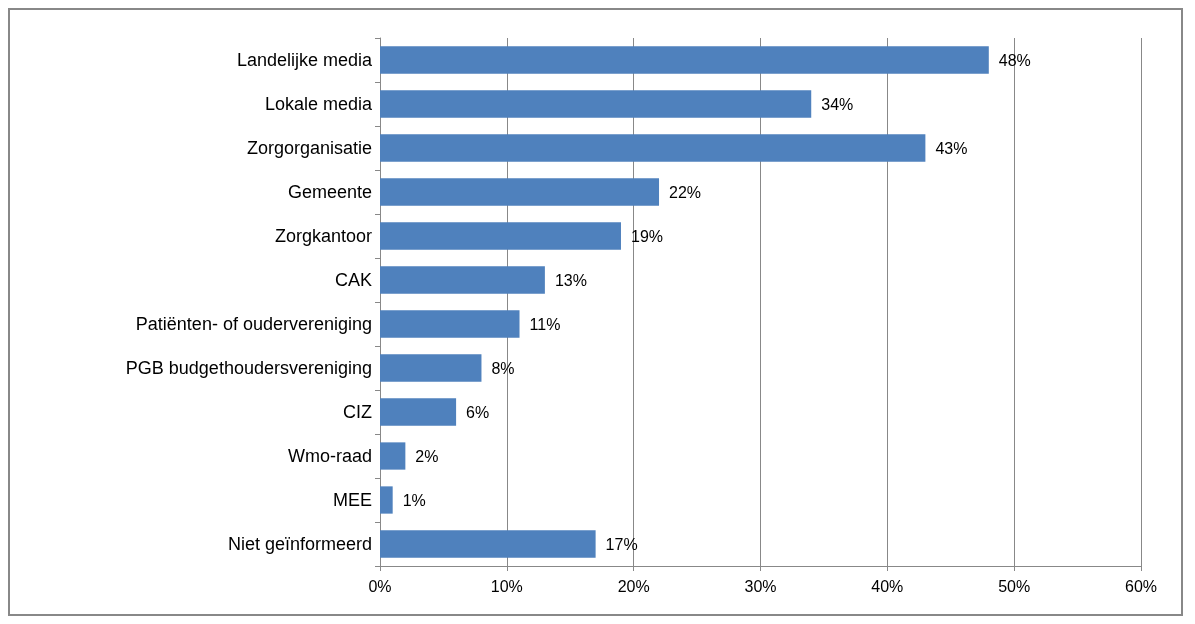 This screenshot has width=1195, height=624. What do you see at coordinates (503, 368) in the screenshot?
I see `data-label: 8%` at bounding box center [503, 368].